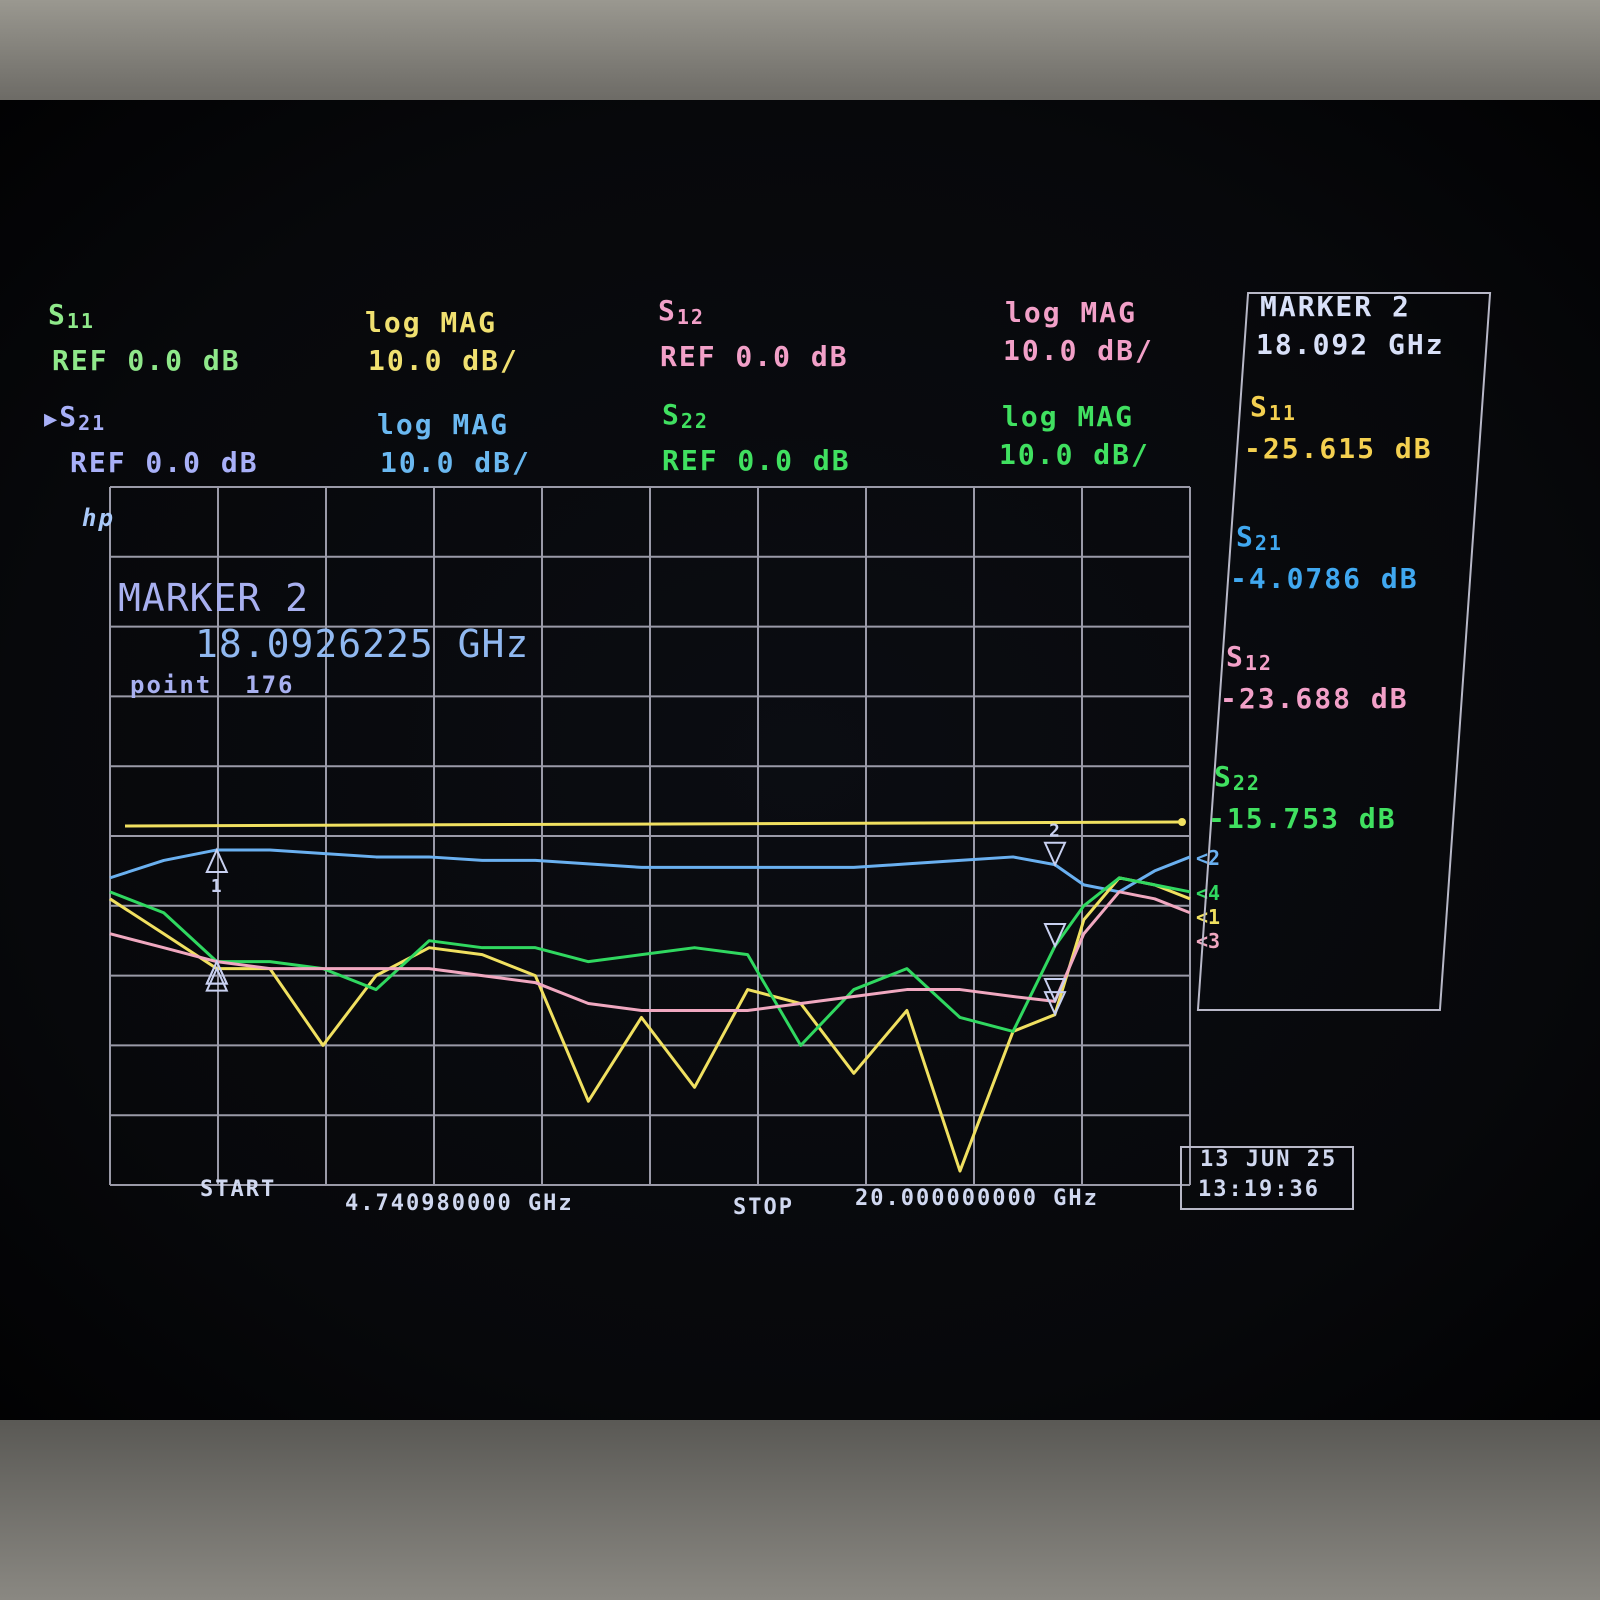  What do you see at coordinates (164, 462) in the screenshot?
I see `ch-s21-ref: REF 0.0 dB` at bounding box center [164, 462].